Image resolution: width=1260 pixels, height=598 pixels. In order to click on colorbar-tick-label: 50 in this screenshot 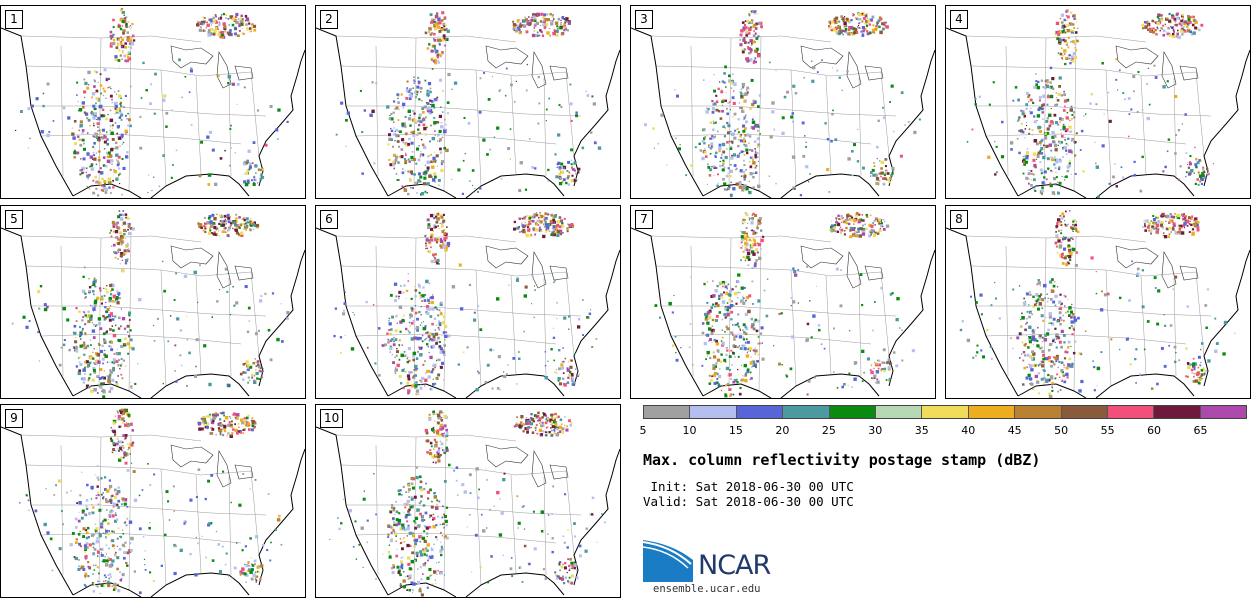, I will do `click(1061, 430)`.